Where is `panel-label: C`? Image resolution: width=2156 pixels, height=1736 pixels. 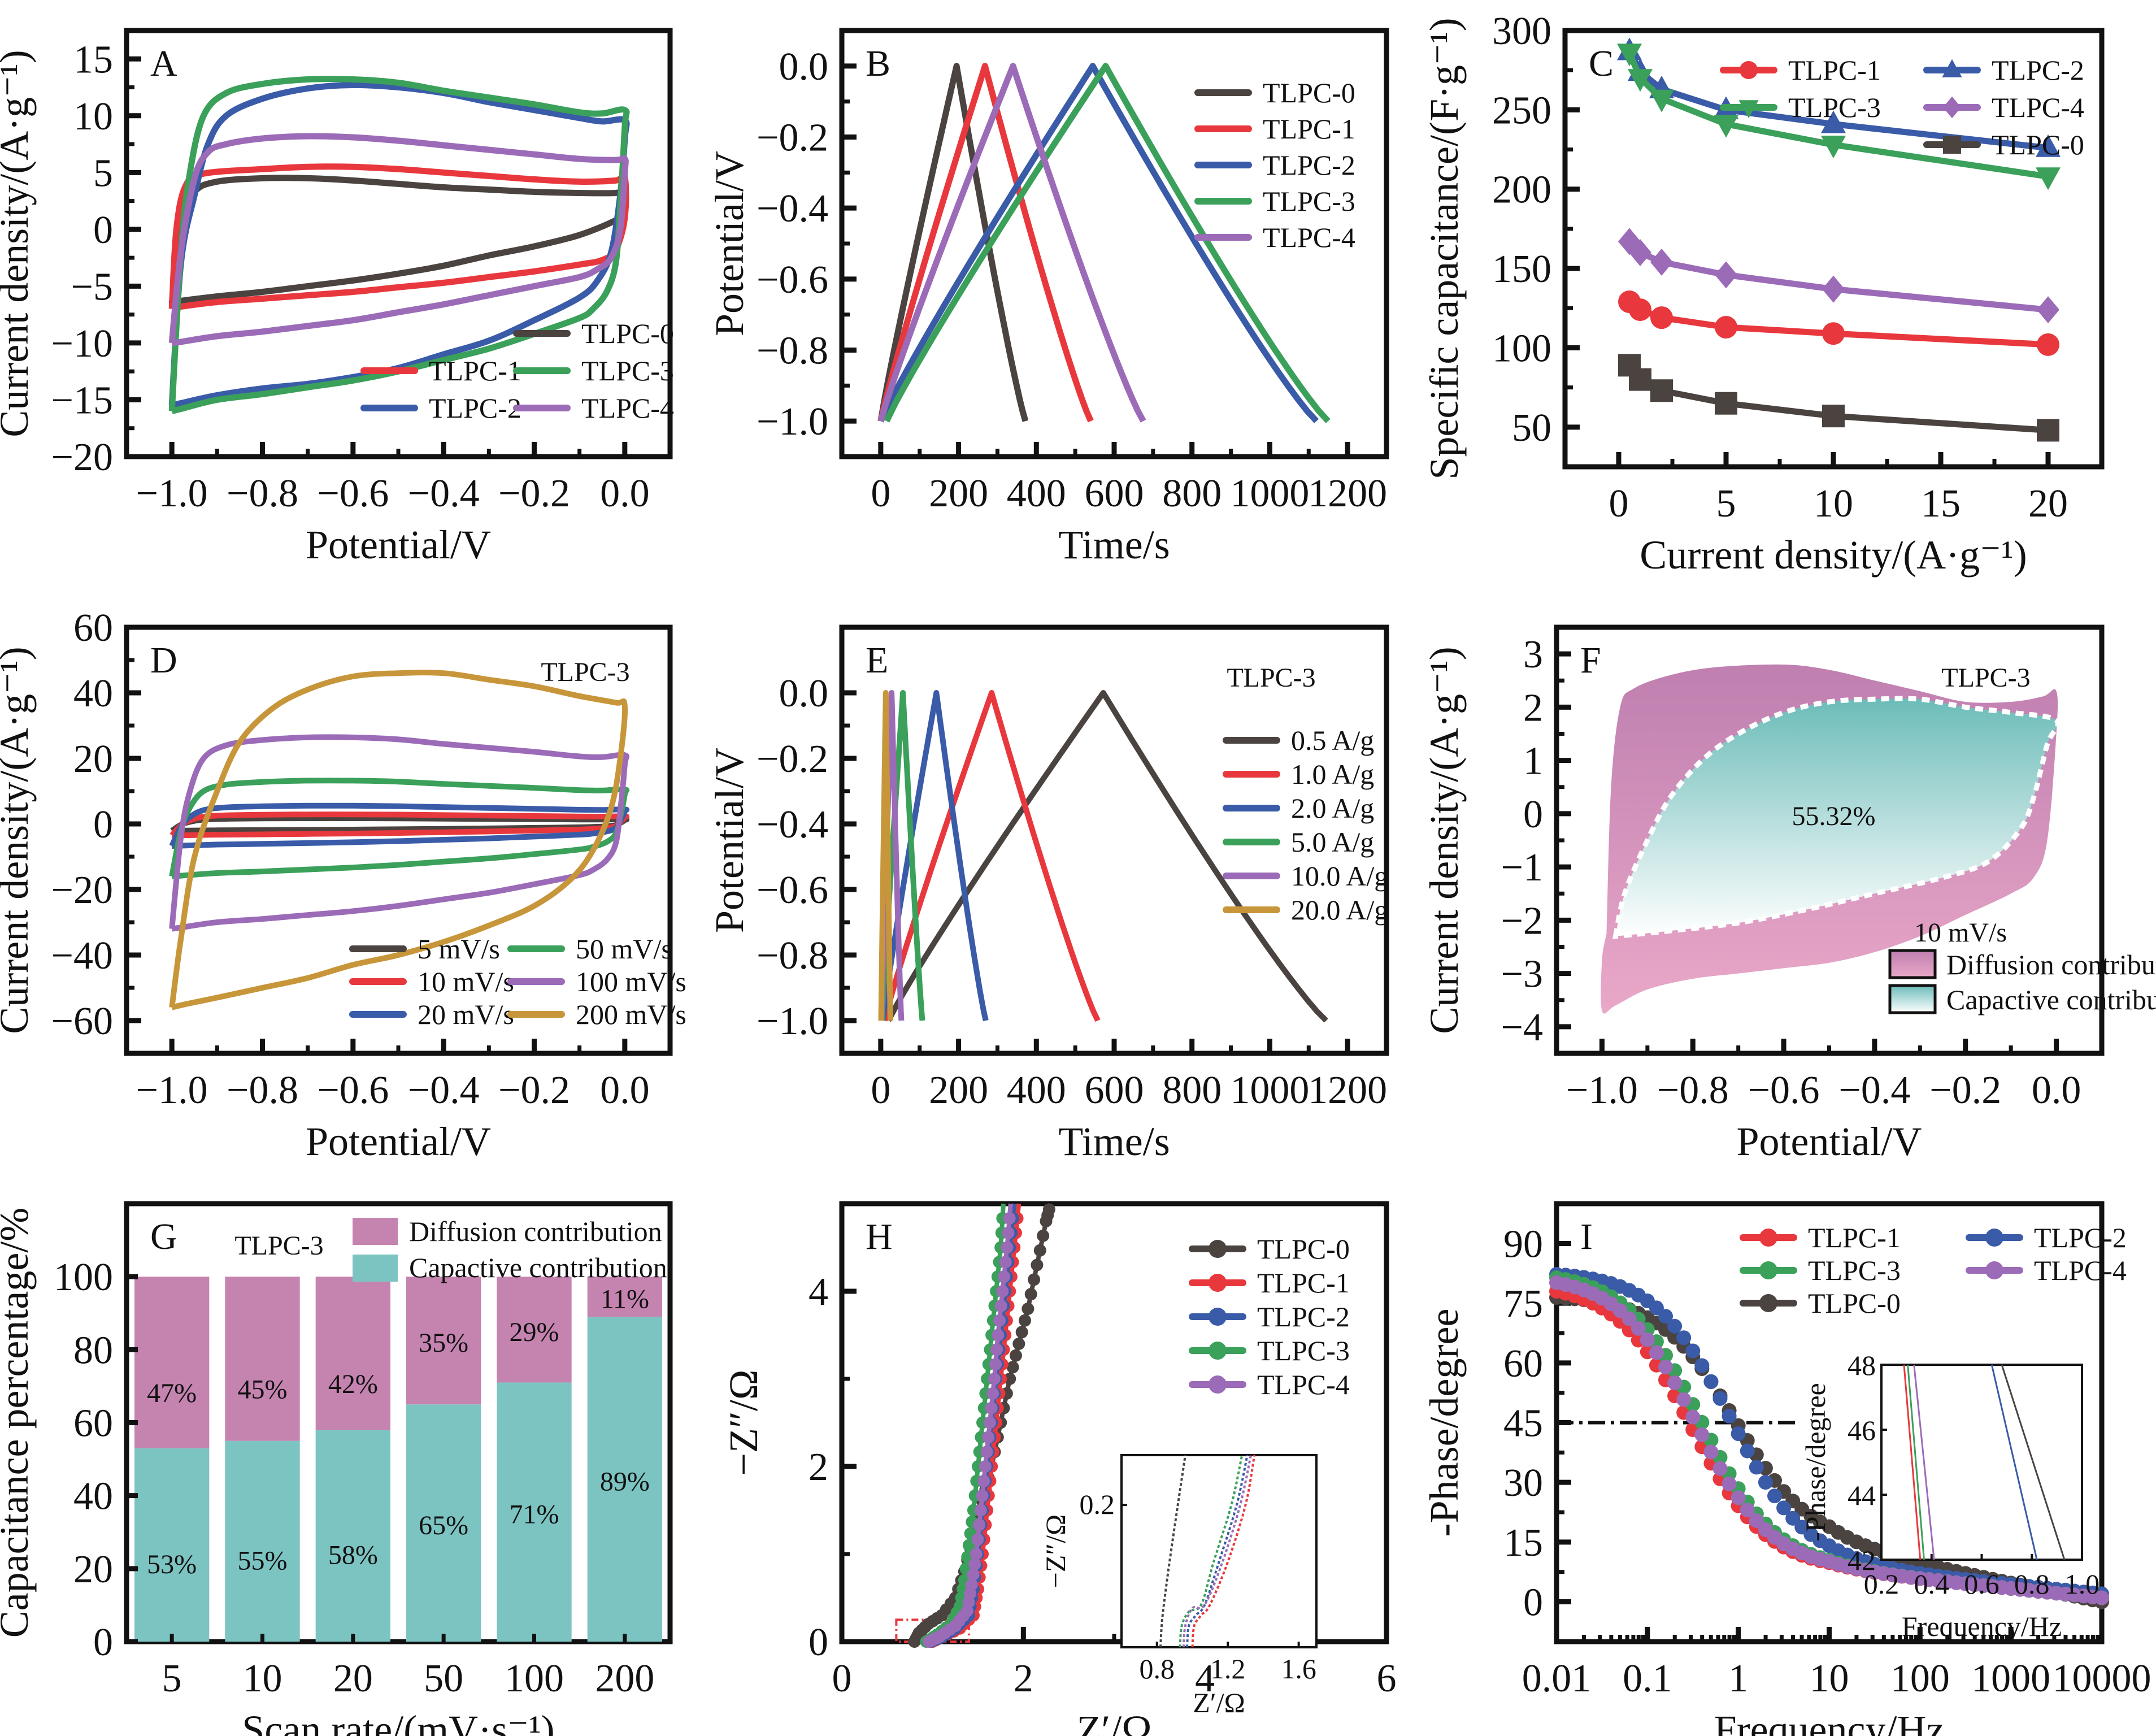 panel-label: C is located at coordinates (1602, 63).